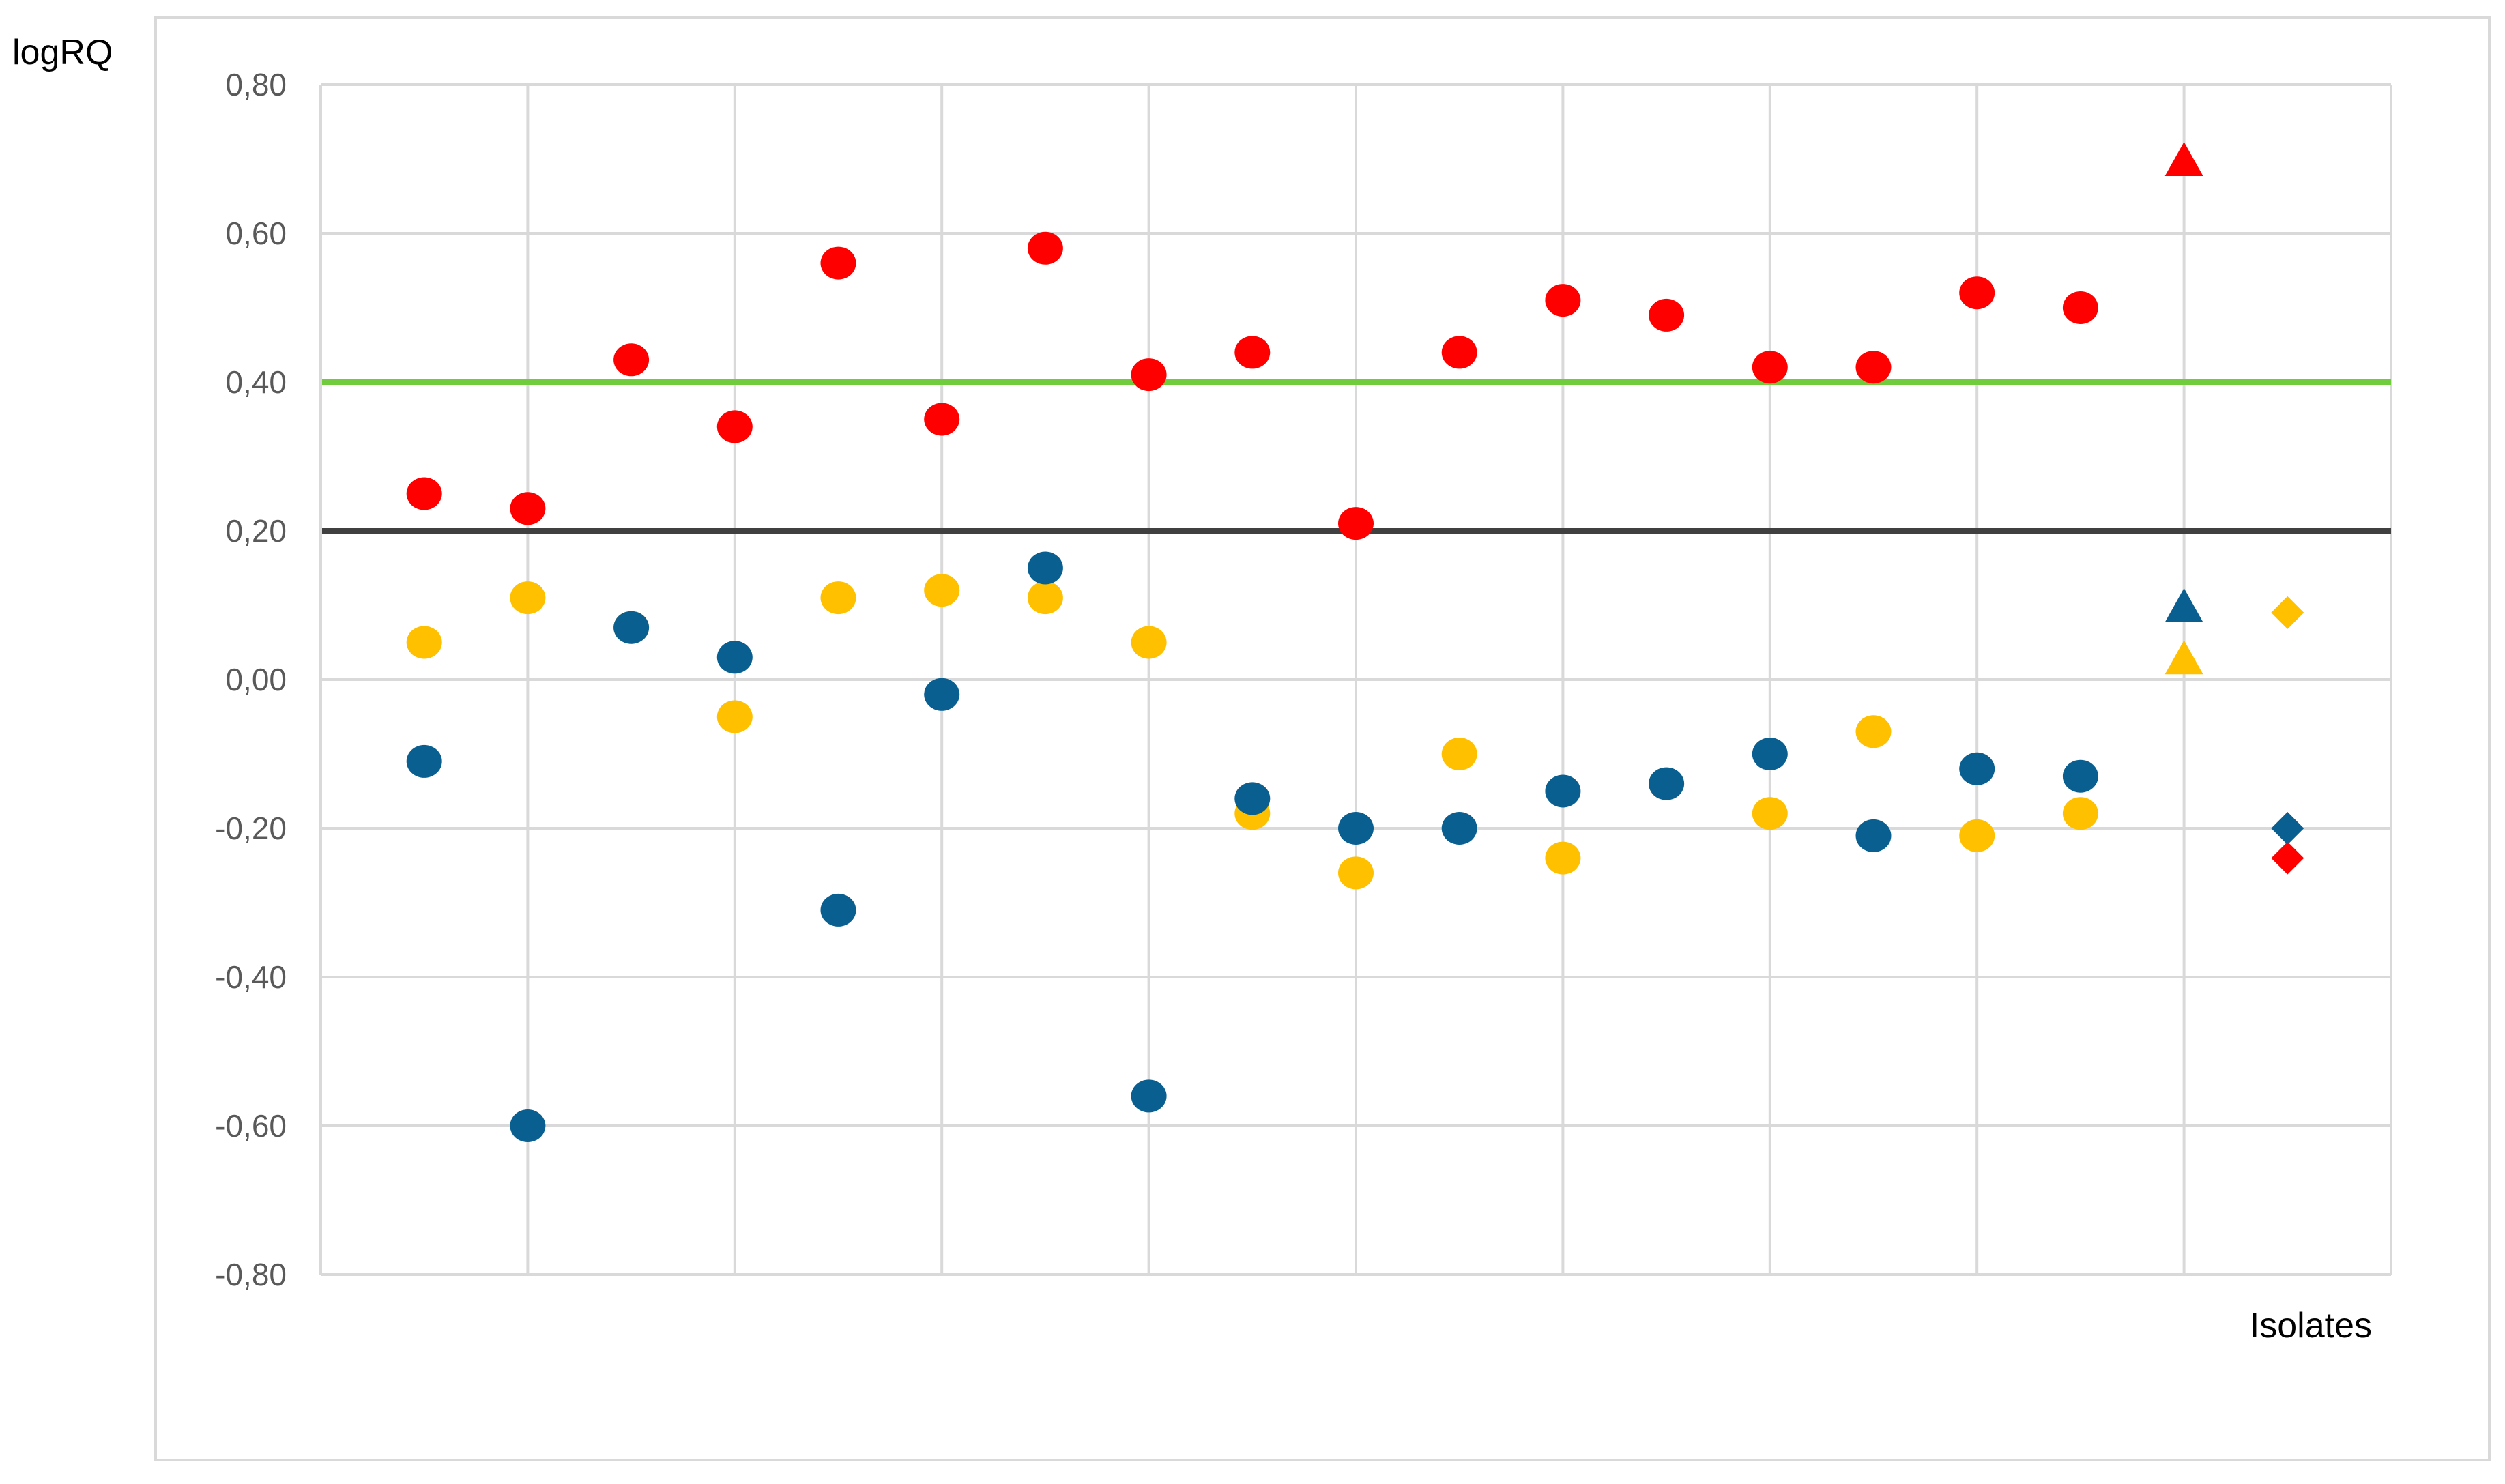 This screenshot has width=2505, height=1484. Describe the element at coordinates (251, 1274) in the screenshot. I see `y-tick-label: -0,80` at that location.